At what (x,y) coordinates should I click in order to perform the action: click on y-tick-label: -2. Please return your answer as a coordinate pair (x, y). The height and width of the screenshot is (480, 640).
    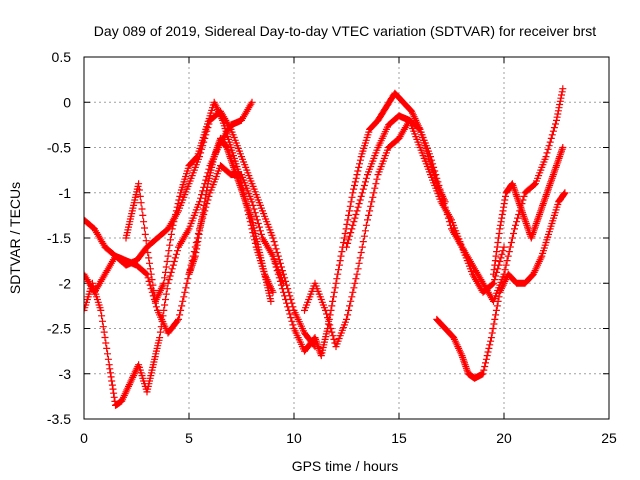
    Looking at the image, I should click on (65, 283).